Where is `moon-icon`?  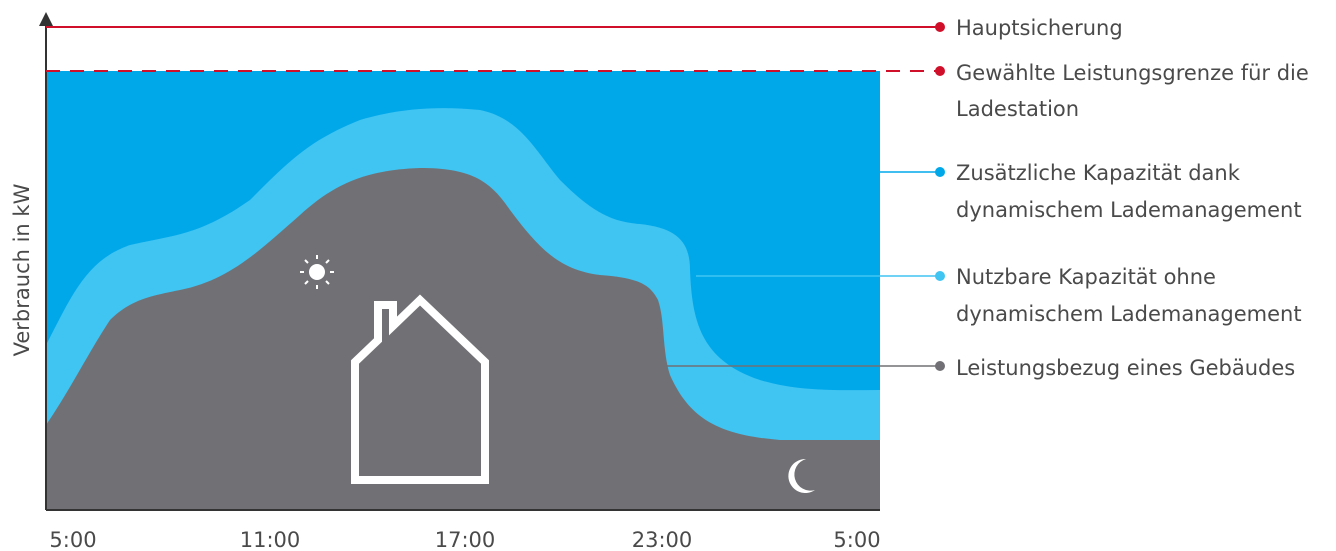 moon-icon is located at coordinates (801, 475).